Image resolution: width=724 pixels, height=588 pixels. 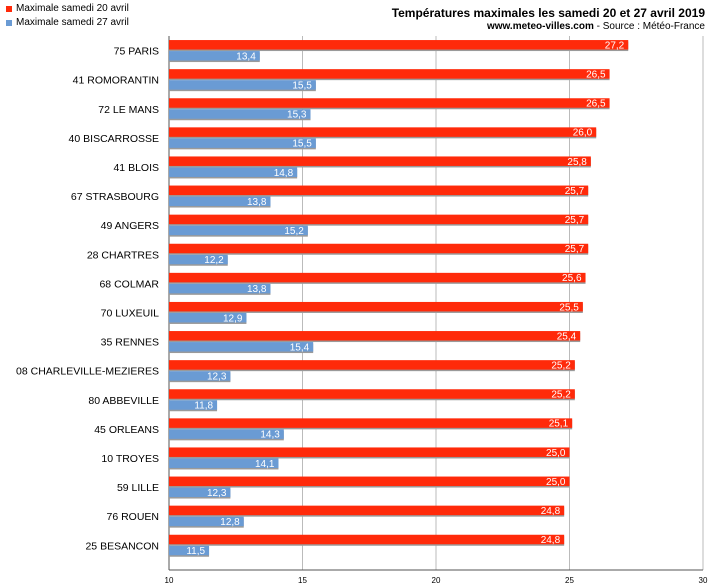 I want to click on data-label: 25,6, so click(x=572, y=278).